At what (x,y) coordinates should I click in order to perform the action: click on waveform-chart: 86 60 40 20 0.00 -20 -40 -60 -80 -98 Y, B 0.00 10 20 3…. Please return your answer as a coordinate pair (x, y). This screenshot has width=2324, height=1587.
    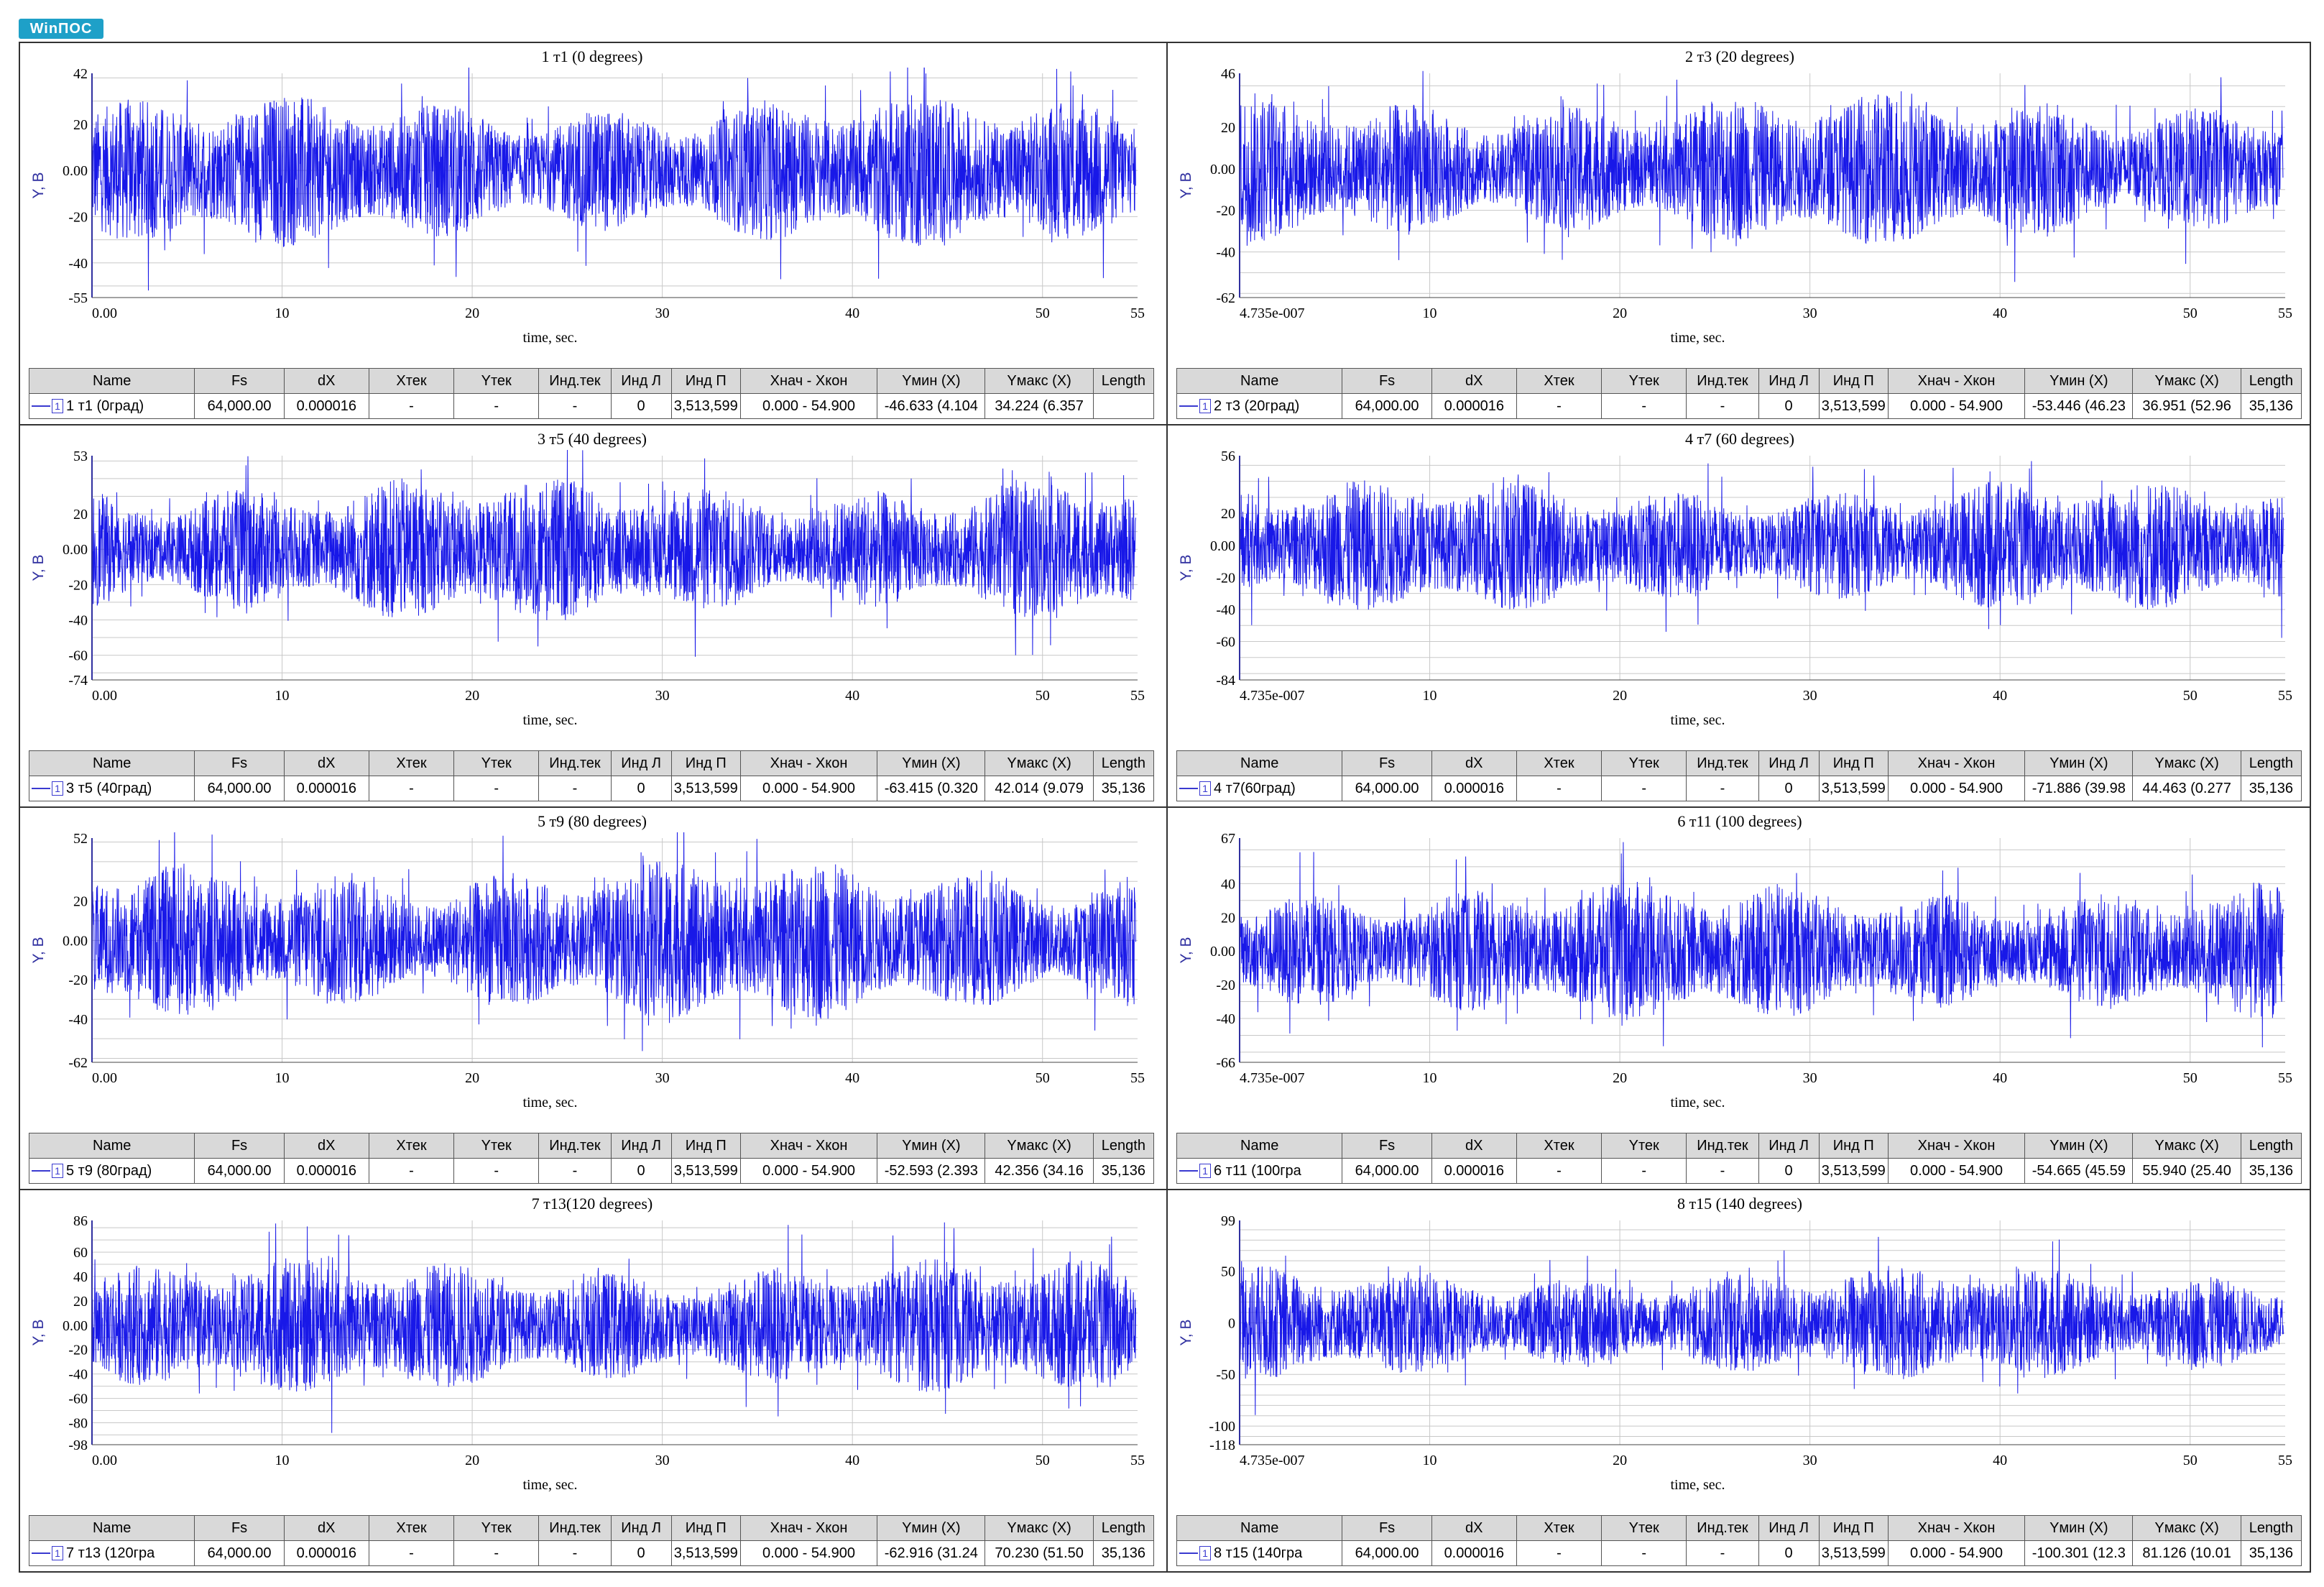
    Looking at the image, I should click on (584, 1358).